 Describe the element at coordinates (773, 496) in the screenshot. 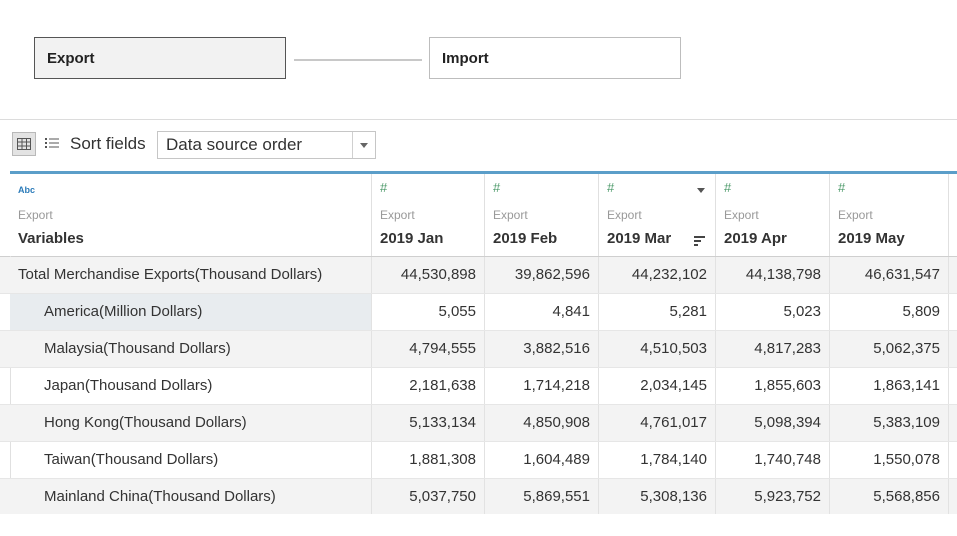

I see `cell-value: 5,923,752` at that location.